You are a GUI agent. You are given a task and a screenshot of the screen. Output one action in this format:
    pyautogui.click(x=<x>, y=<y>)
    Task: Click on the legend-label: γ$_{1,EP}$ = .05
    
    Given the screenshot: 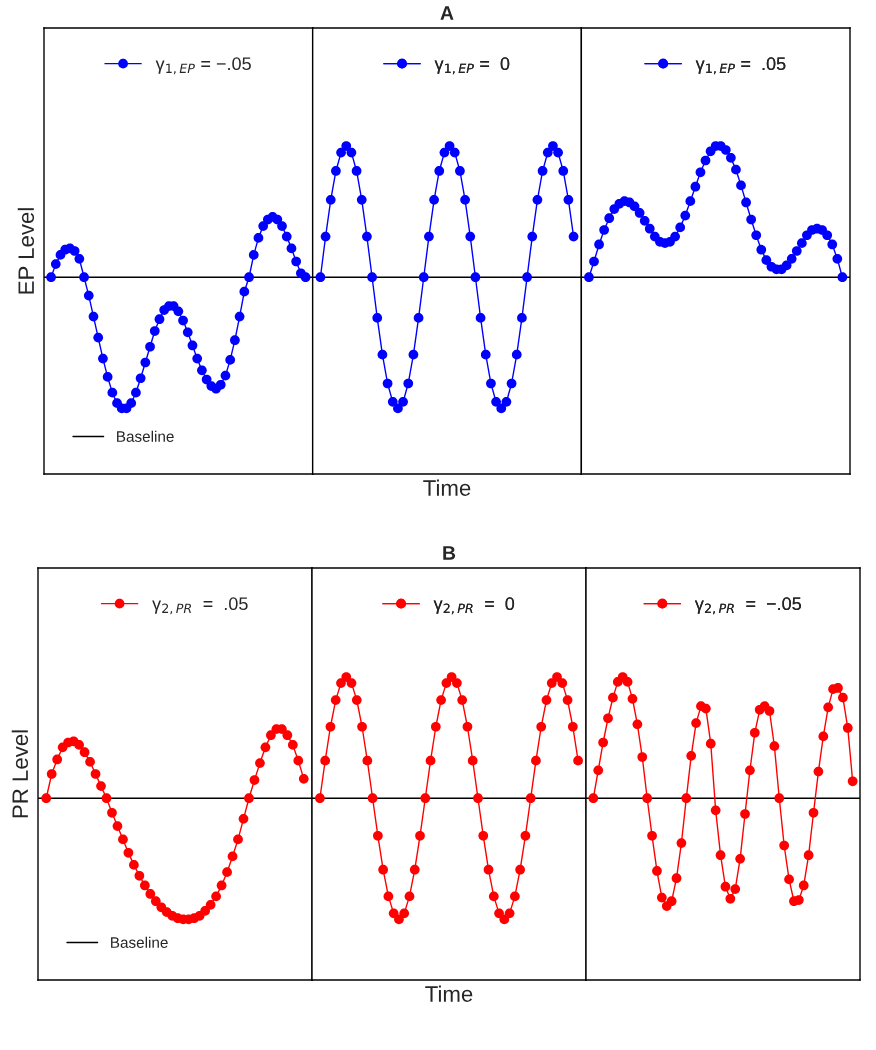 What is the action you would take?
    pyautogui.click(x=740, y=66)
    